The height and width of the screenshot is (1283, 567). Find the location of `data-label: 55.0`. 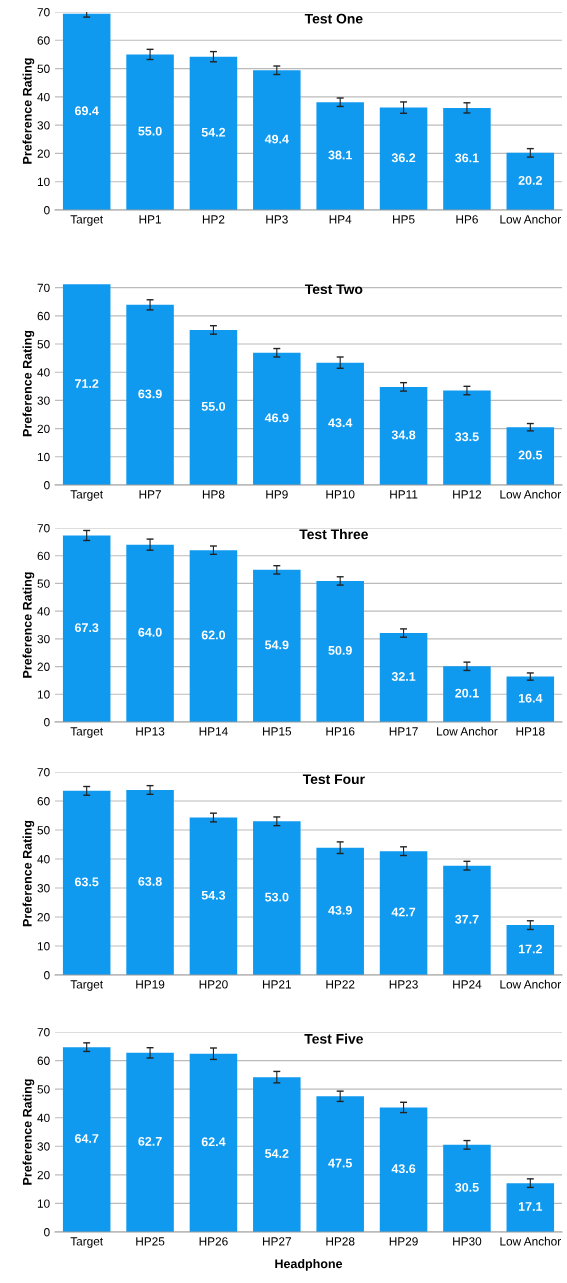

data-label: 55.0 is located at coordinates (150, 131).